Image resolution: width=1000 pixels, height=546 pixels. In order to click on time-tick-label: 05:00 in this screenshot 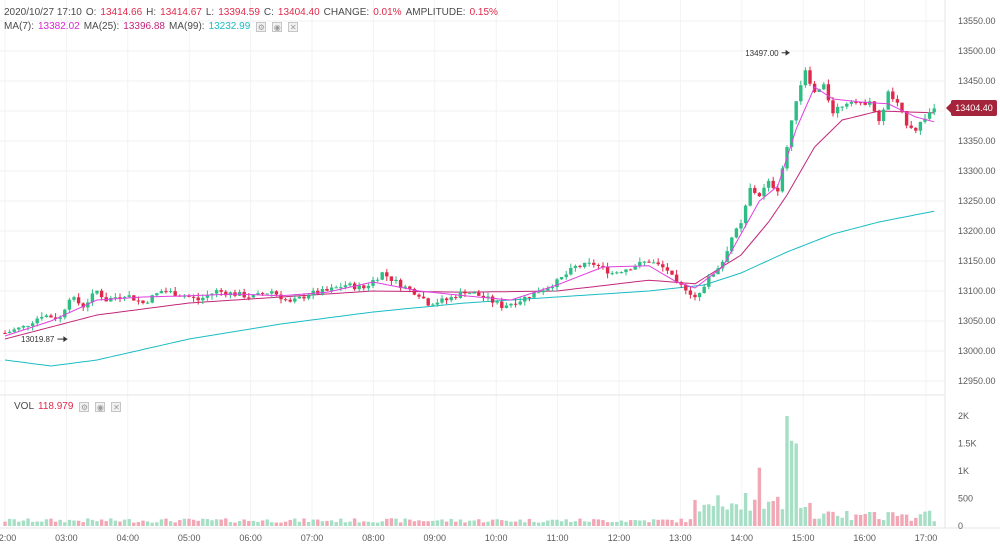, I will do `click(189, 538)`.